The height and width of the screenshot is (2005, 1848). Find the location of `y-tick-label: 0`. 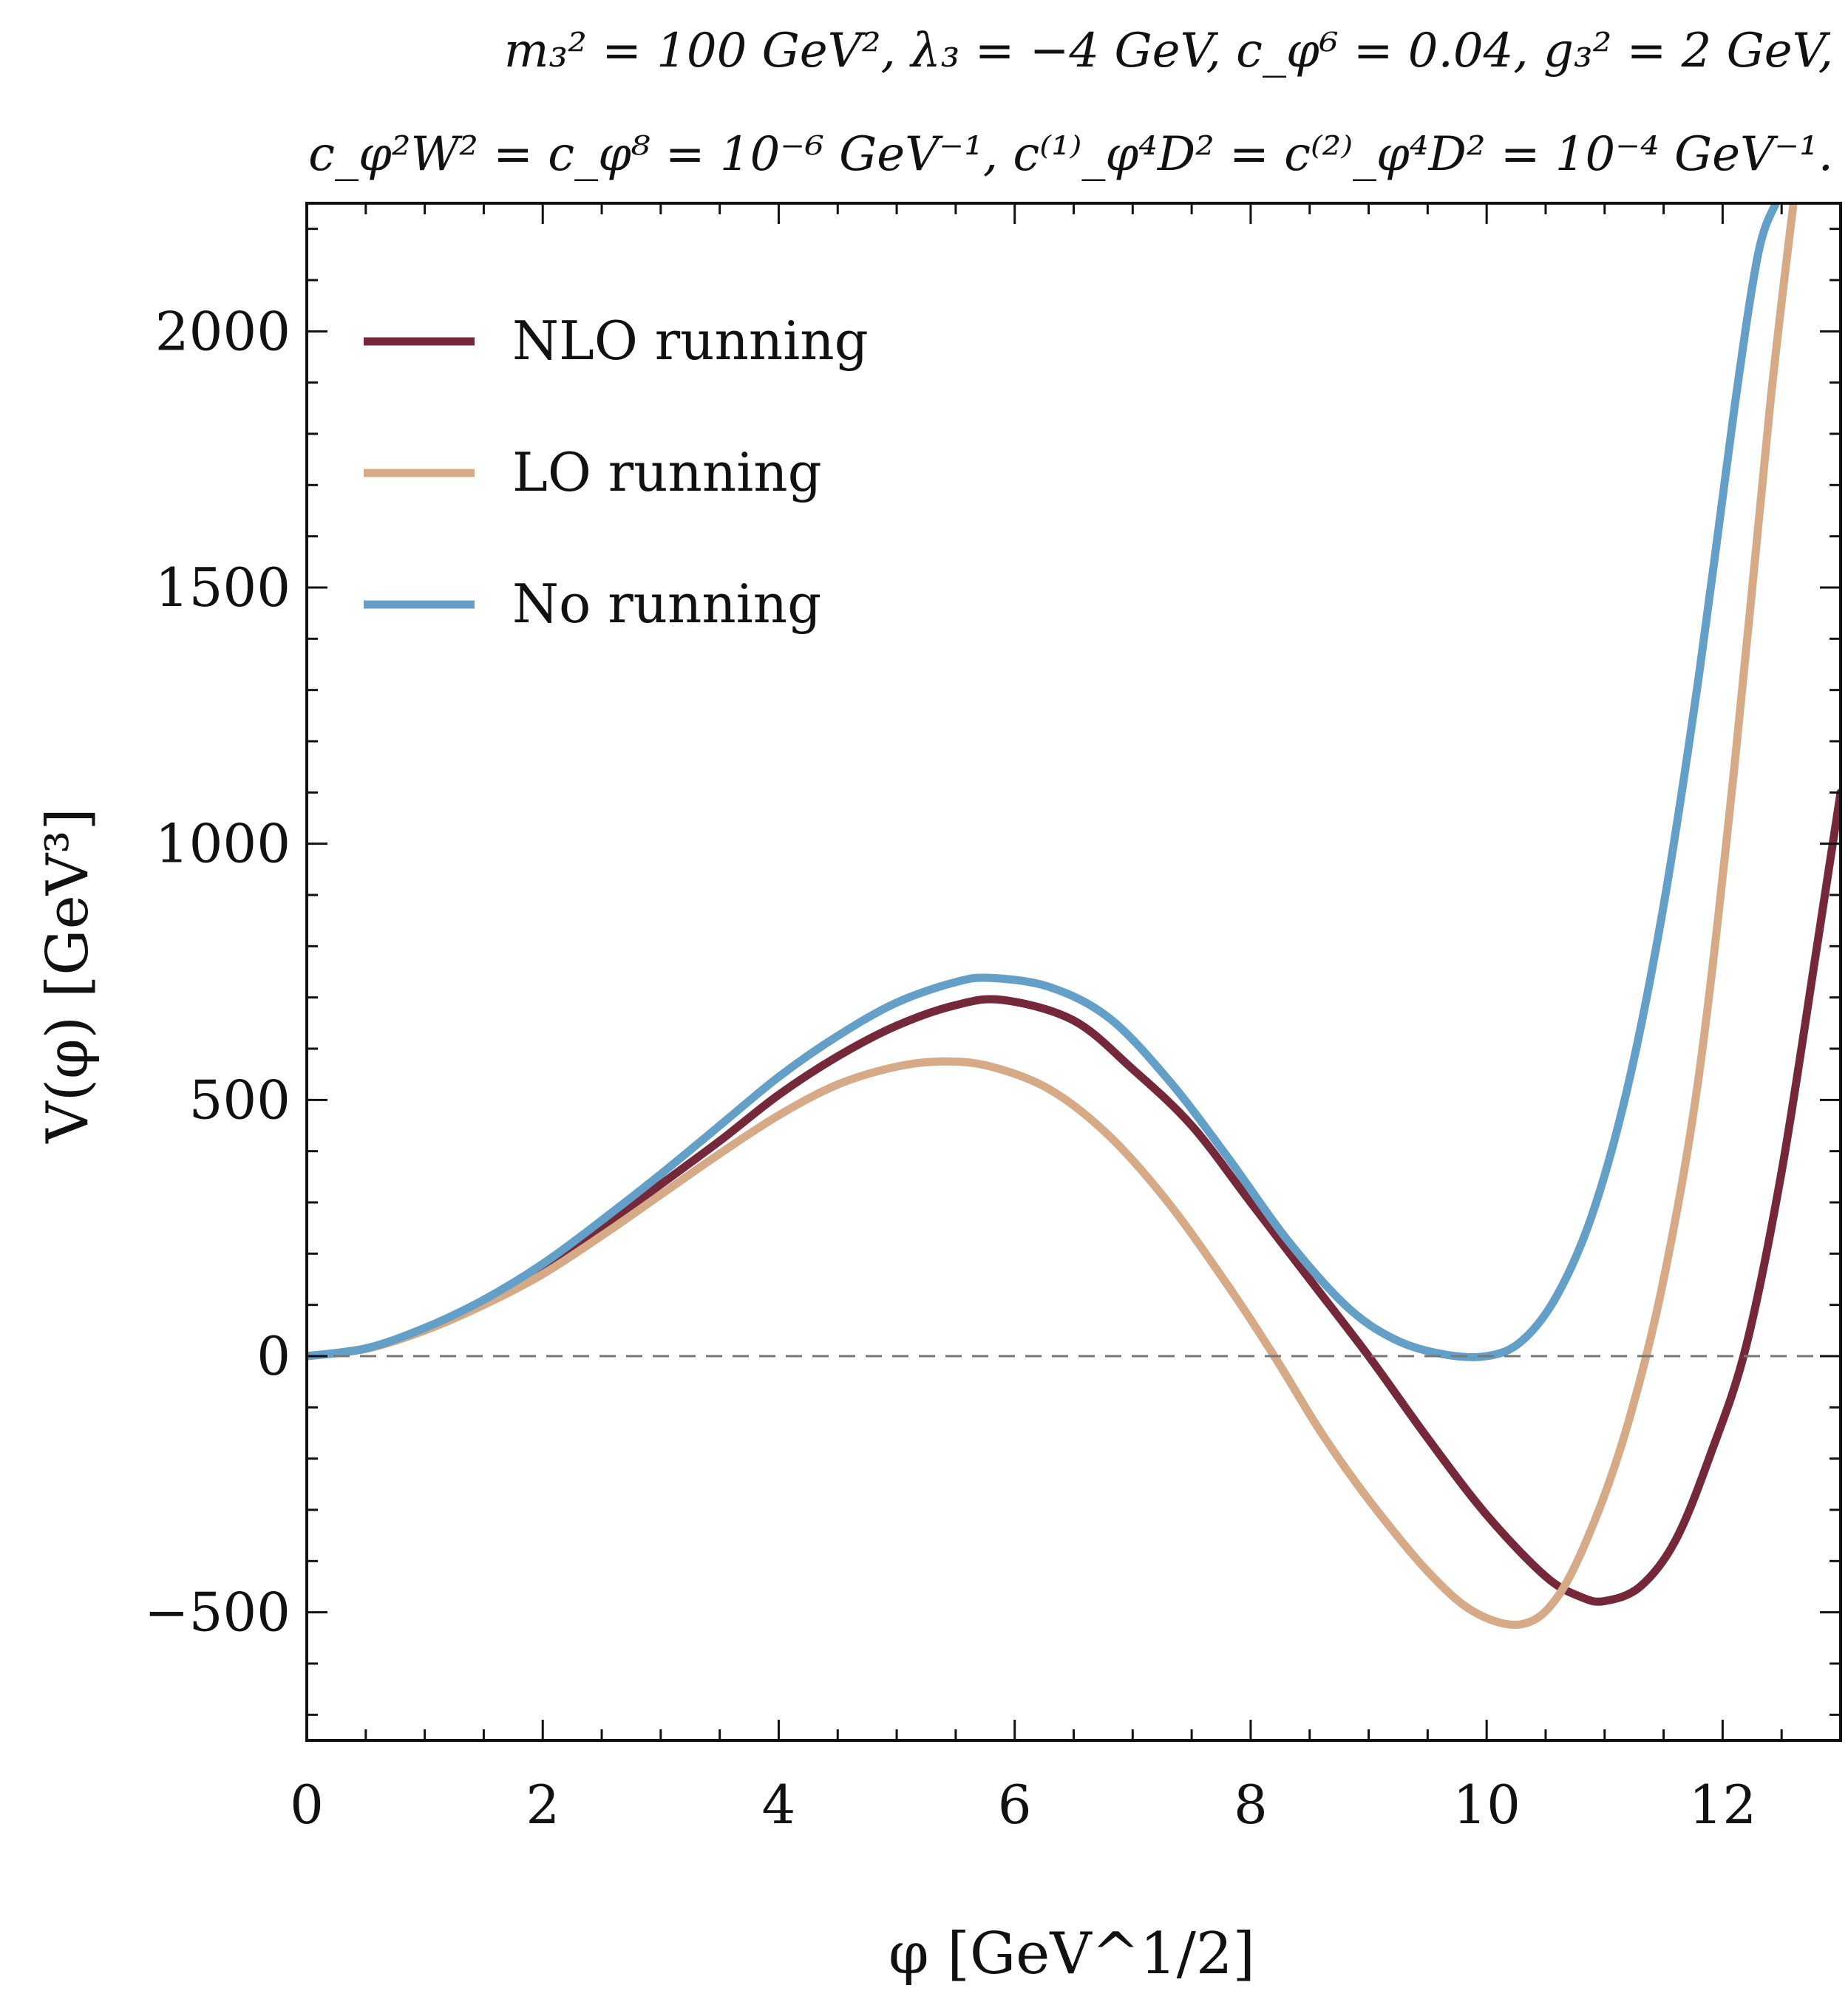

y-tick-label: 0 is located at coordinates (274, 1356).